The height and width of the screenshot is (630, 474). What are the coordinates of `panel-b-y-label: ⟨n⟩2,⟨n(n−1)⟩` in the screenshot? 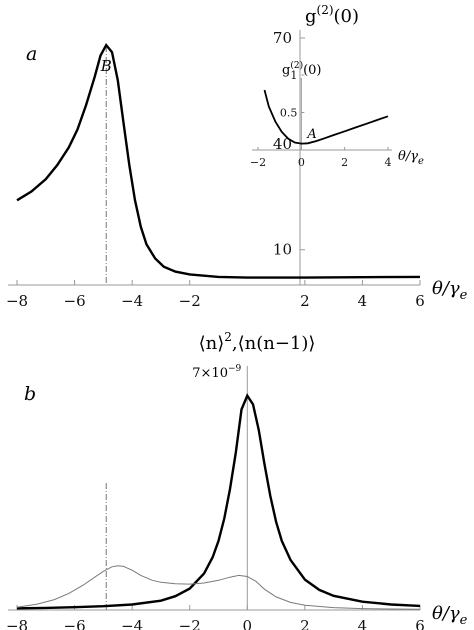 It's located at (257, 342).